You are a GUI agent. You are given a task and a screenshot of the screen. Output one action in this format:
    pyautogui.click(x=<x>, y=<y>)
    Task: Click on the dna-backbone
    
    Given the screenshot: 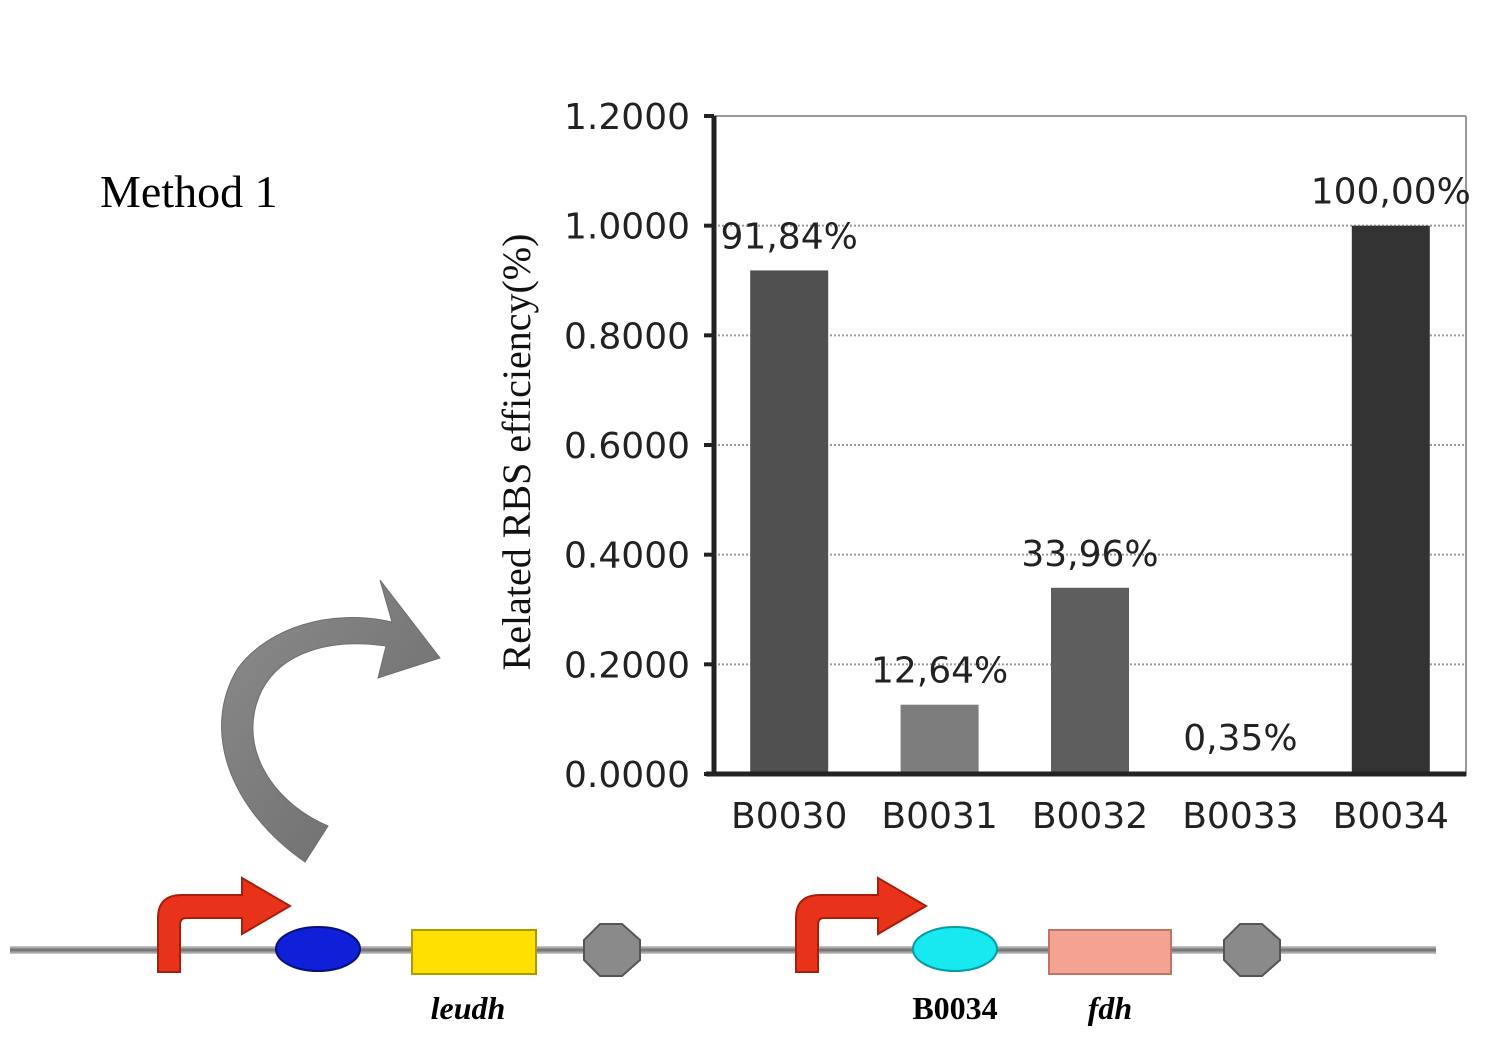 What is the action you would take?
    pyautogui.click(x=723, y=950)
    